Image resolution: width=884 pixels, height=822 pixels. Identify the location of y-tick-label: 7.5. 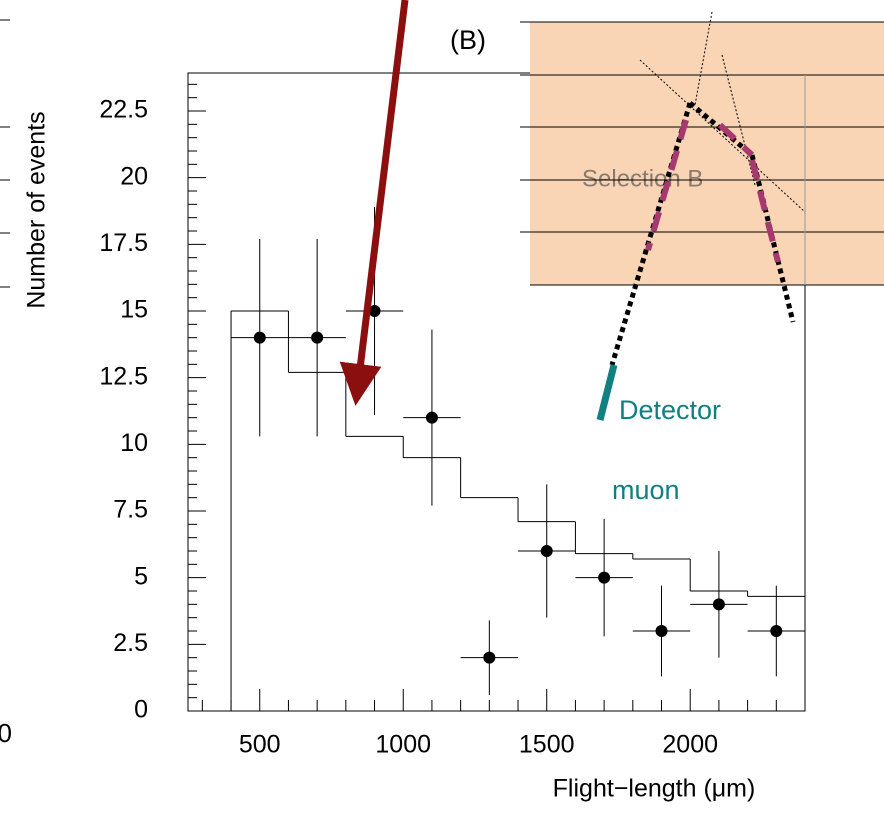
(130, 510).